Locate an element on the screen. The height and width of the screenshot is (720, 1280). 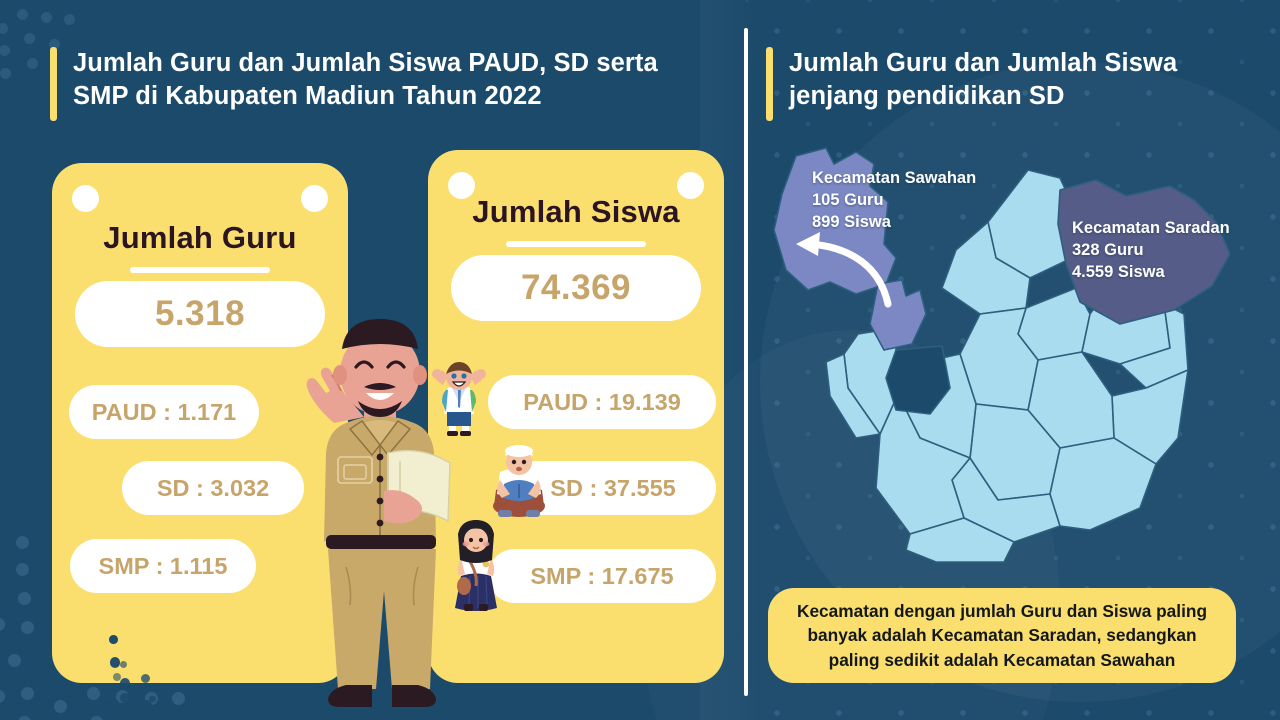
student-smp-illustration is located at coordinates (476, 565).